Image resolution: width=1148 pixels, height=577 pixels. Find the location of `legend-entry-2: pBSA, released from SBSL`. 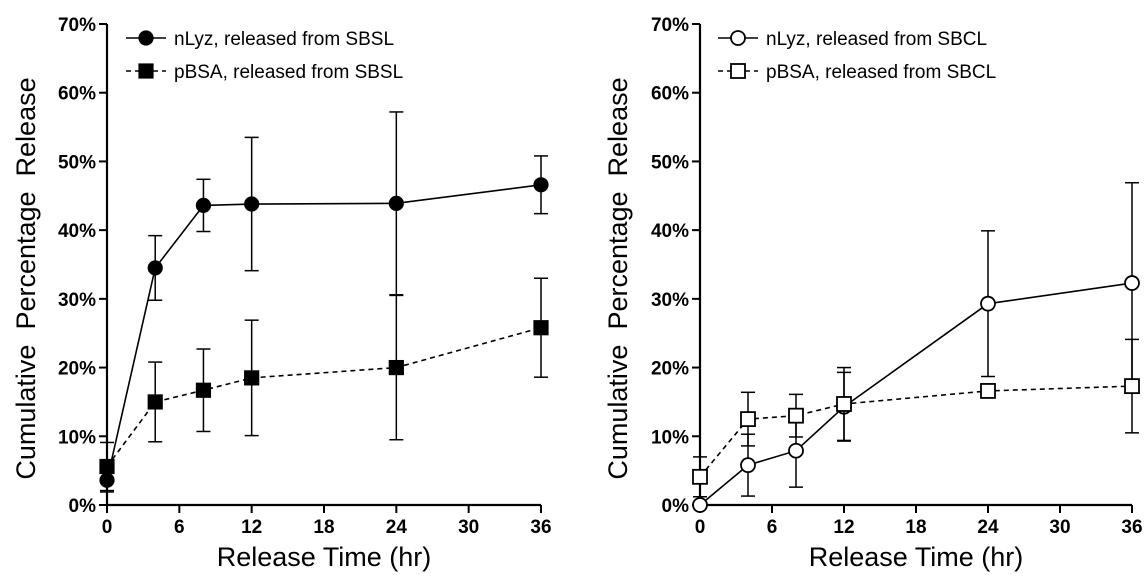

legend-entry-2: pBSA, released from SBSL is located at coordinates (264, 72).